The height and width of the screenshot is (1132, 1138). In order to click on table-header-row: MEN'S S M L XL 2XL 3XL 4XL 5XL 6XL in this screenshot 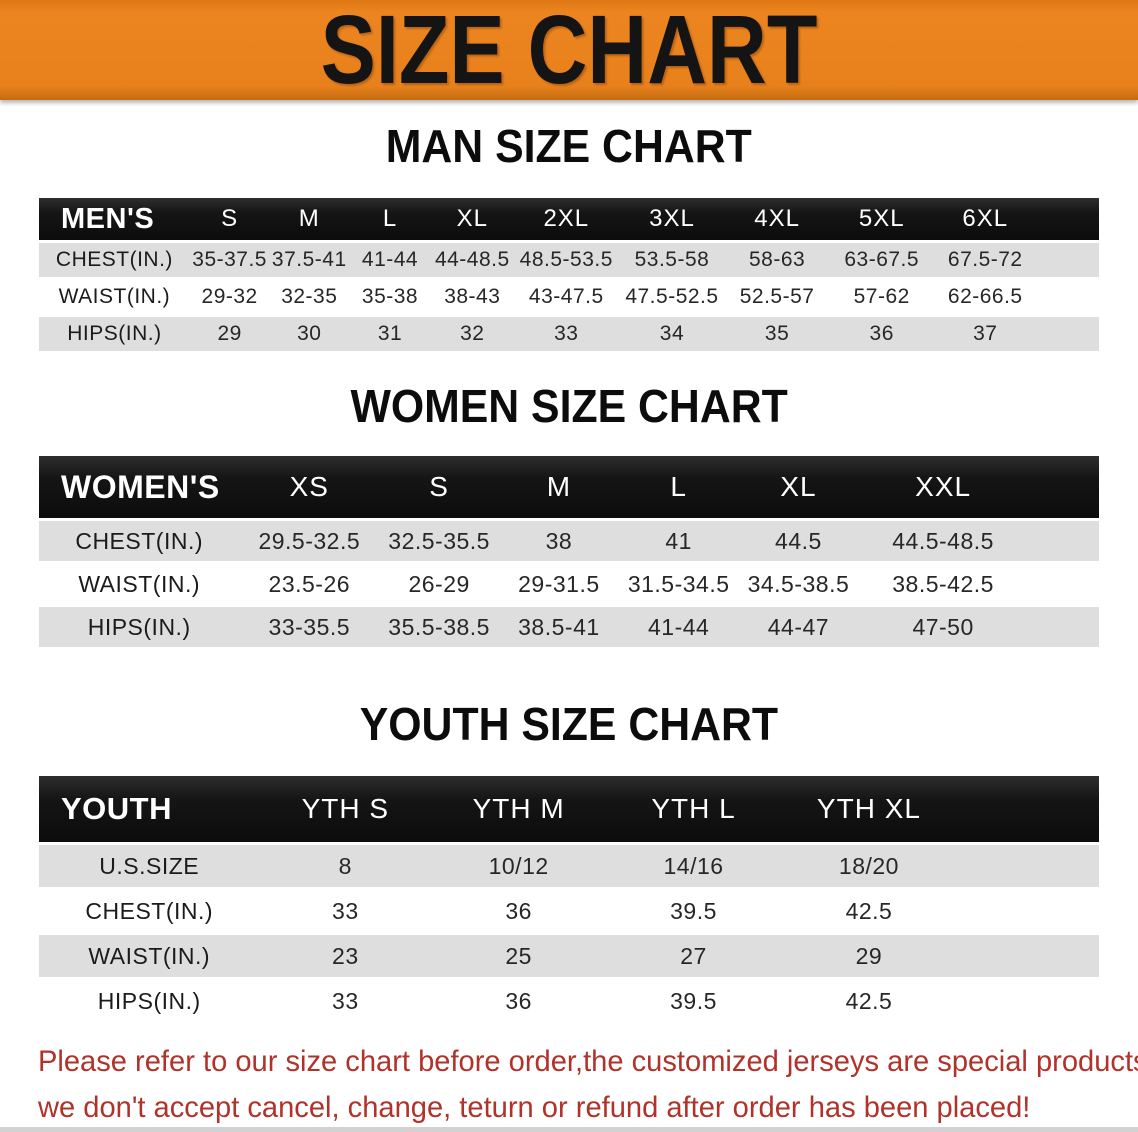, I will do `click(569, 219)`.